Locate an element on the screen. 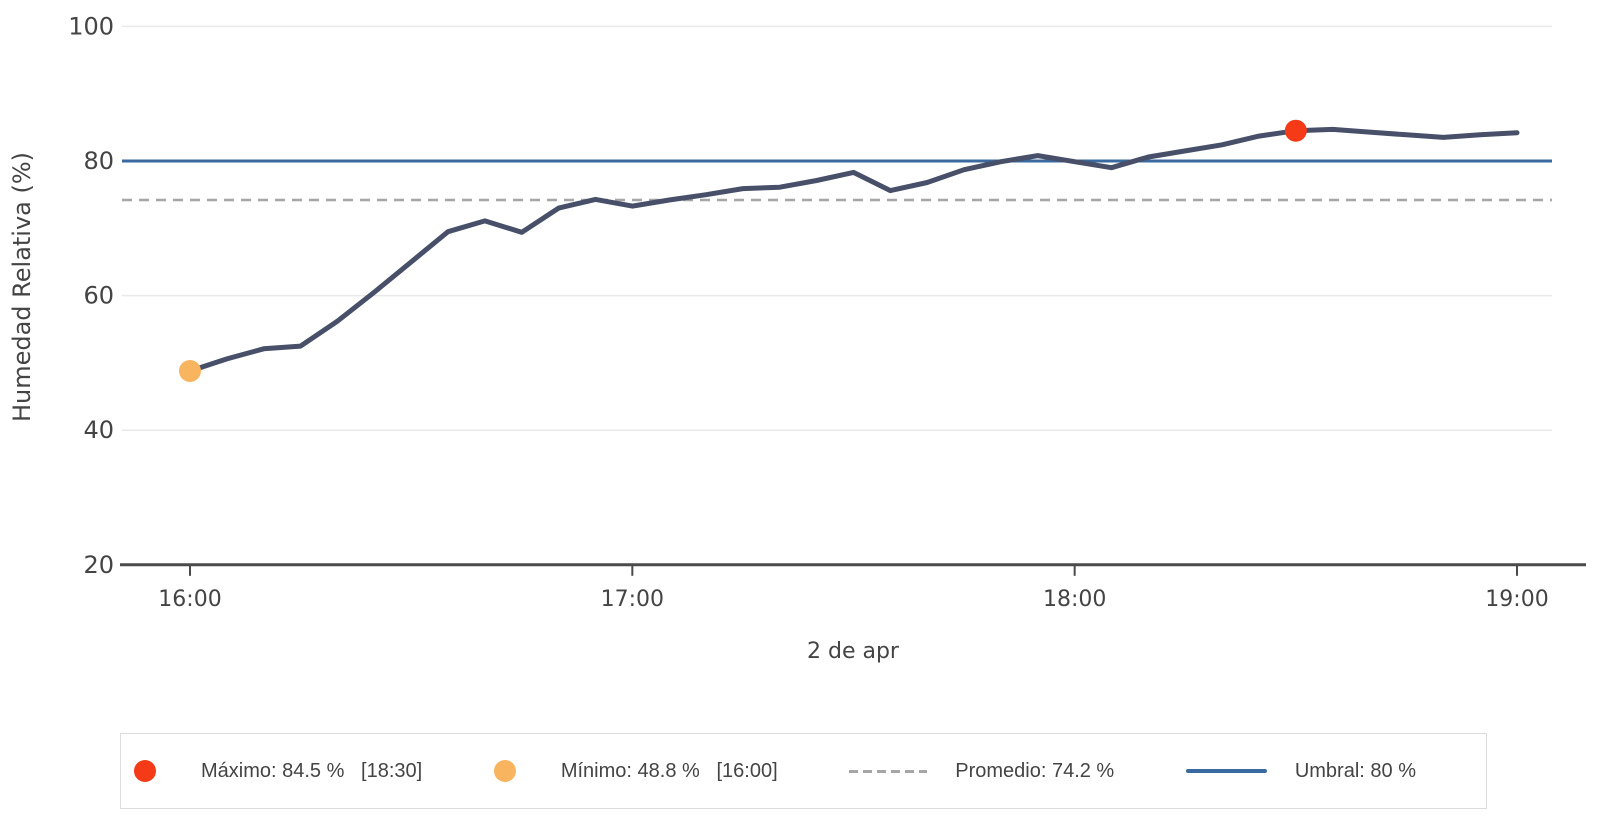  legend-item-minimo: Mínimo: 48.8 % [16:00] is located at coordinates (635, 771).